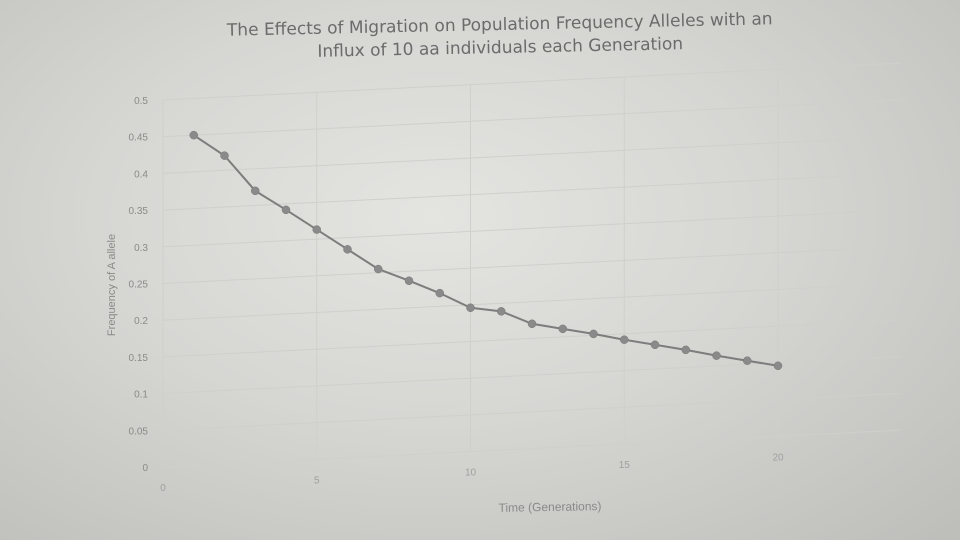 This screenshot has height=540, width=960. I want to click on y-axis-label: Frequency of A allele, so click(112, 285).